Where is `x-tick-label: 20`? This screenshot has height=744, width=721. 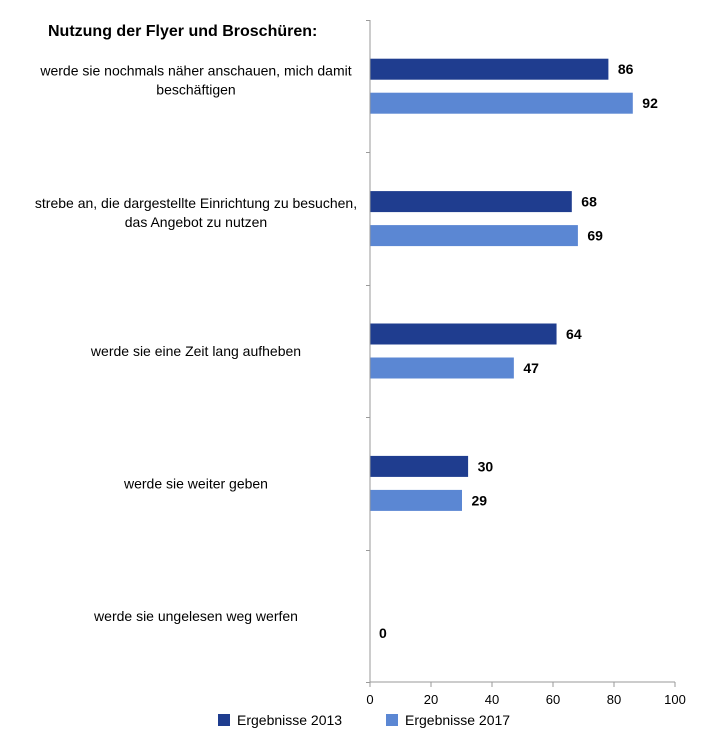
x-tick-label: 20 is located at coordinates (431, 699).